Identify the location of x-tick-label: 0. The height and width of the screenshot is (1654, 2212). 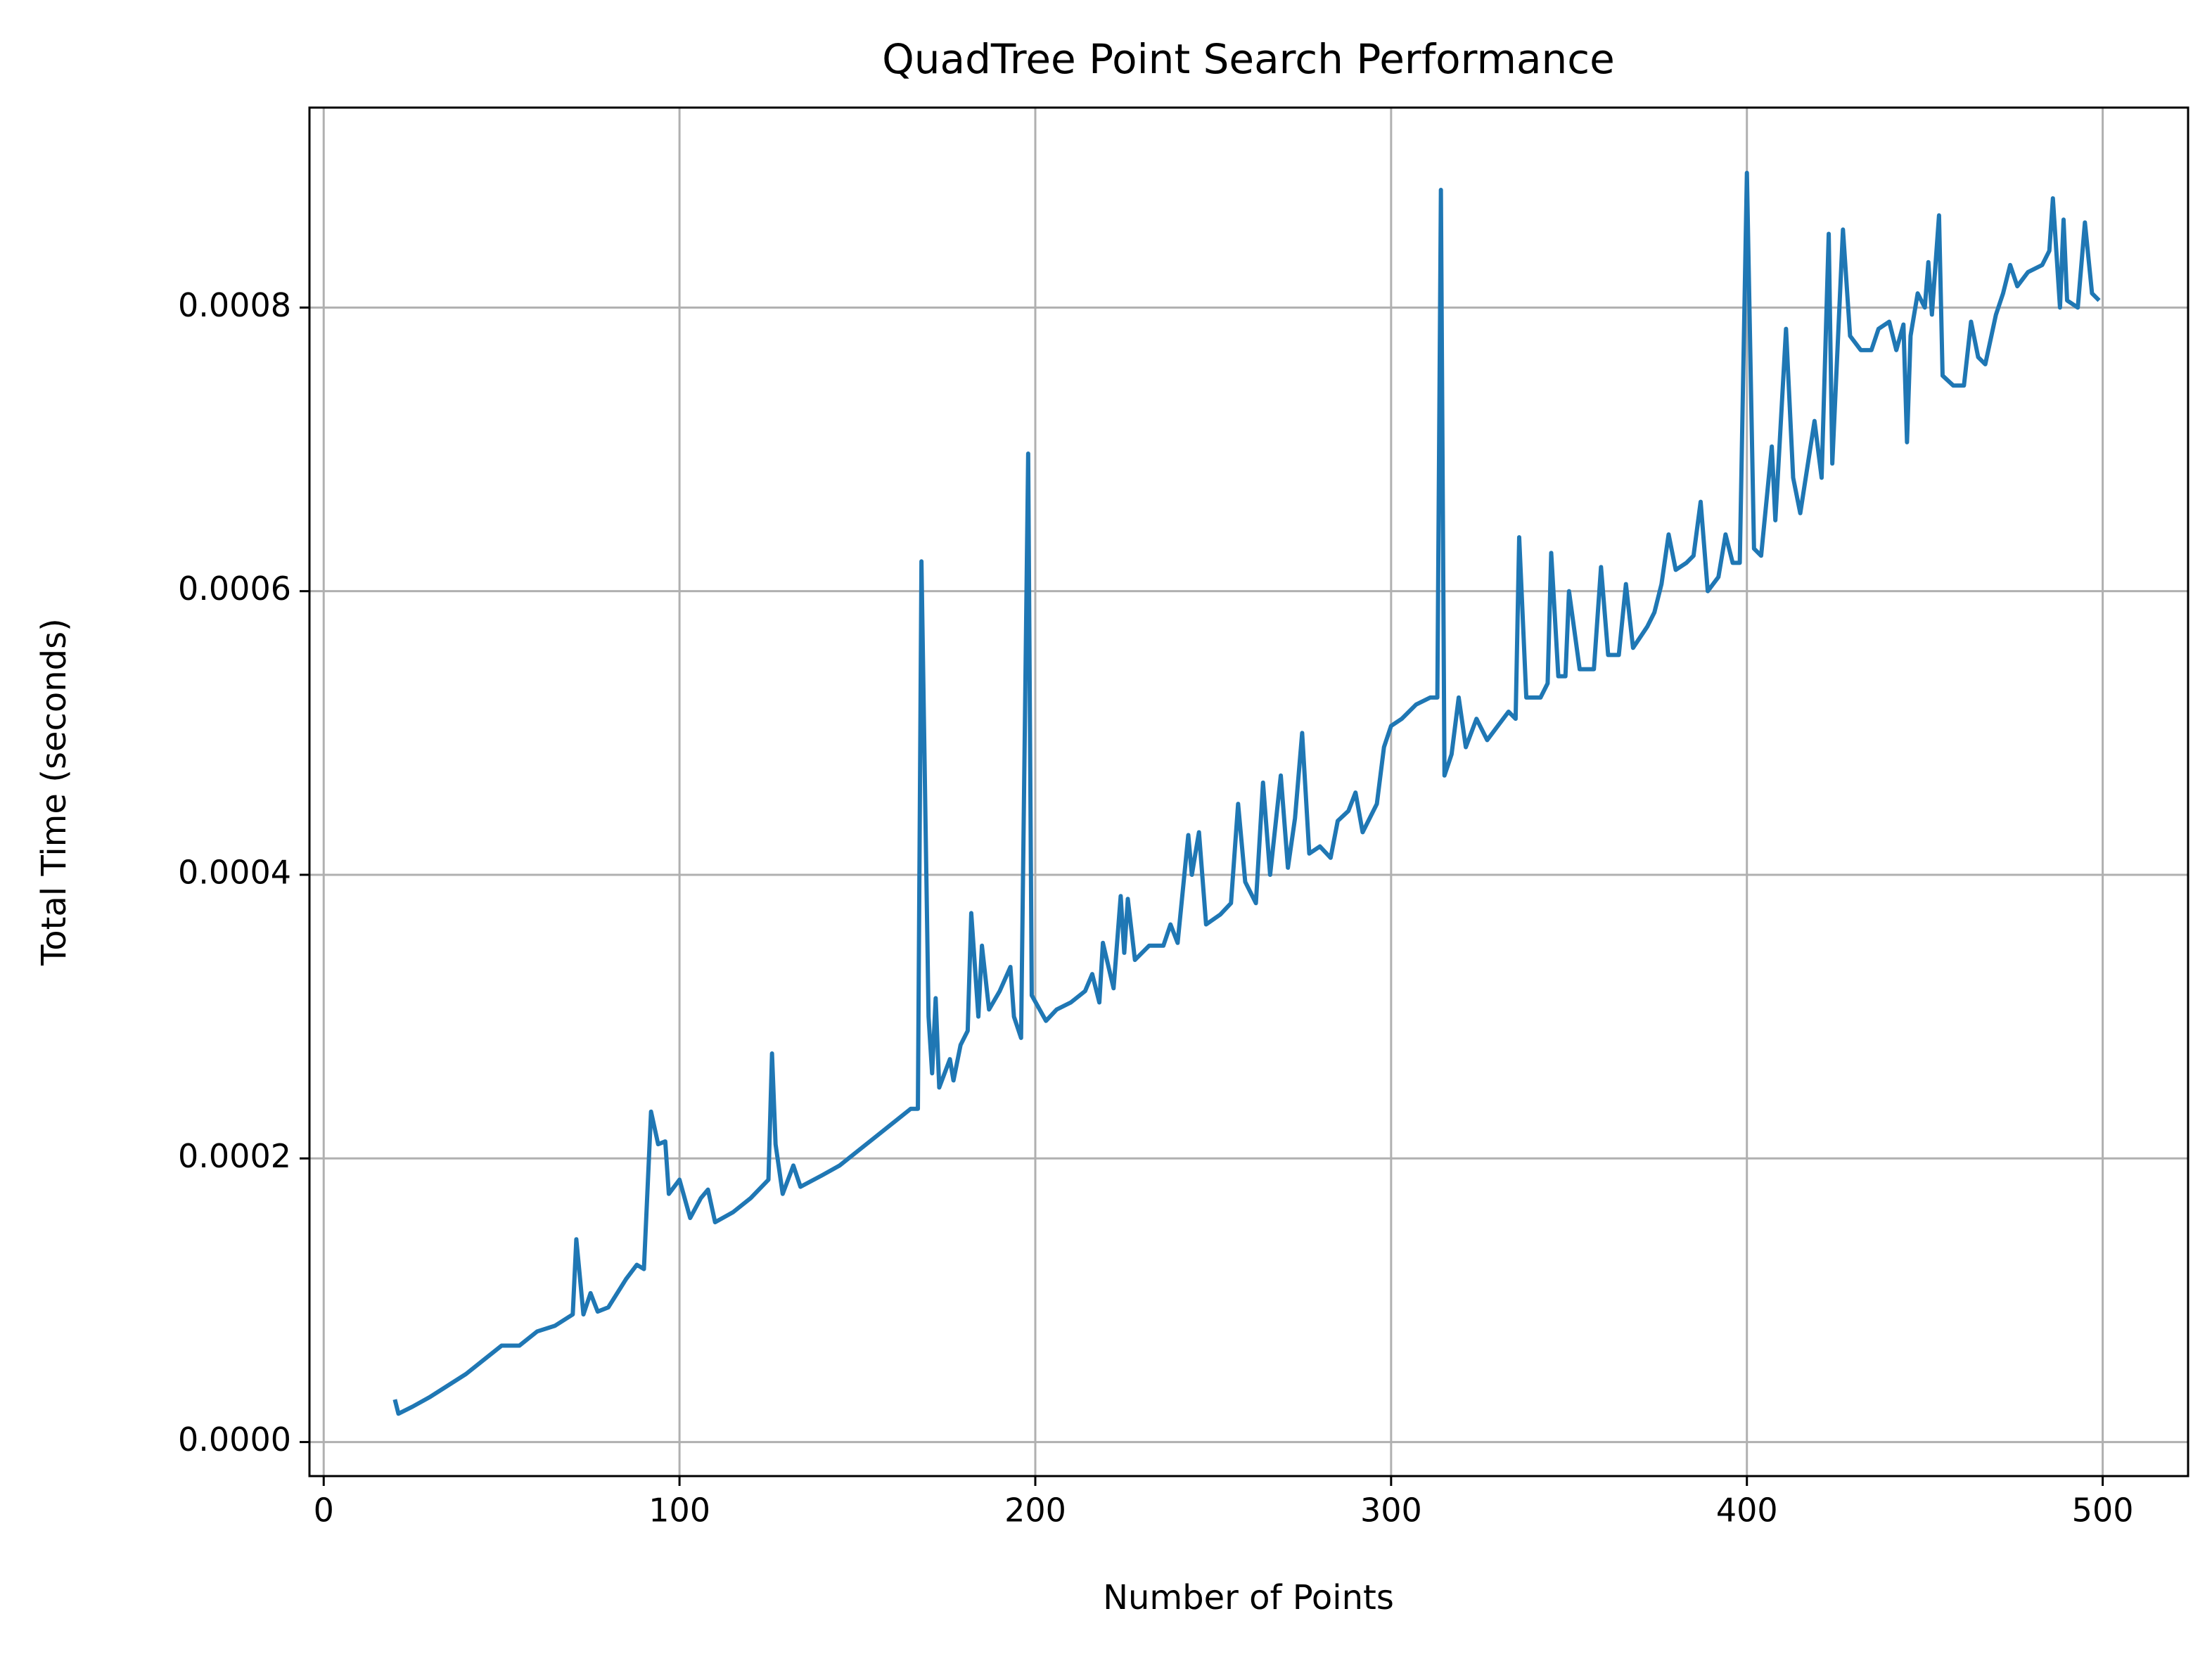
(324, 1511).